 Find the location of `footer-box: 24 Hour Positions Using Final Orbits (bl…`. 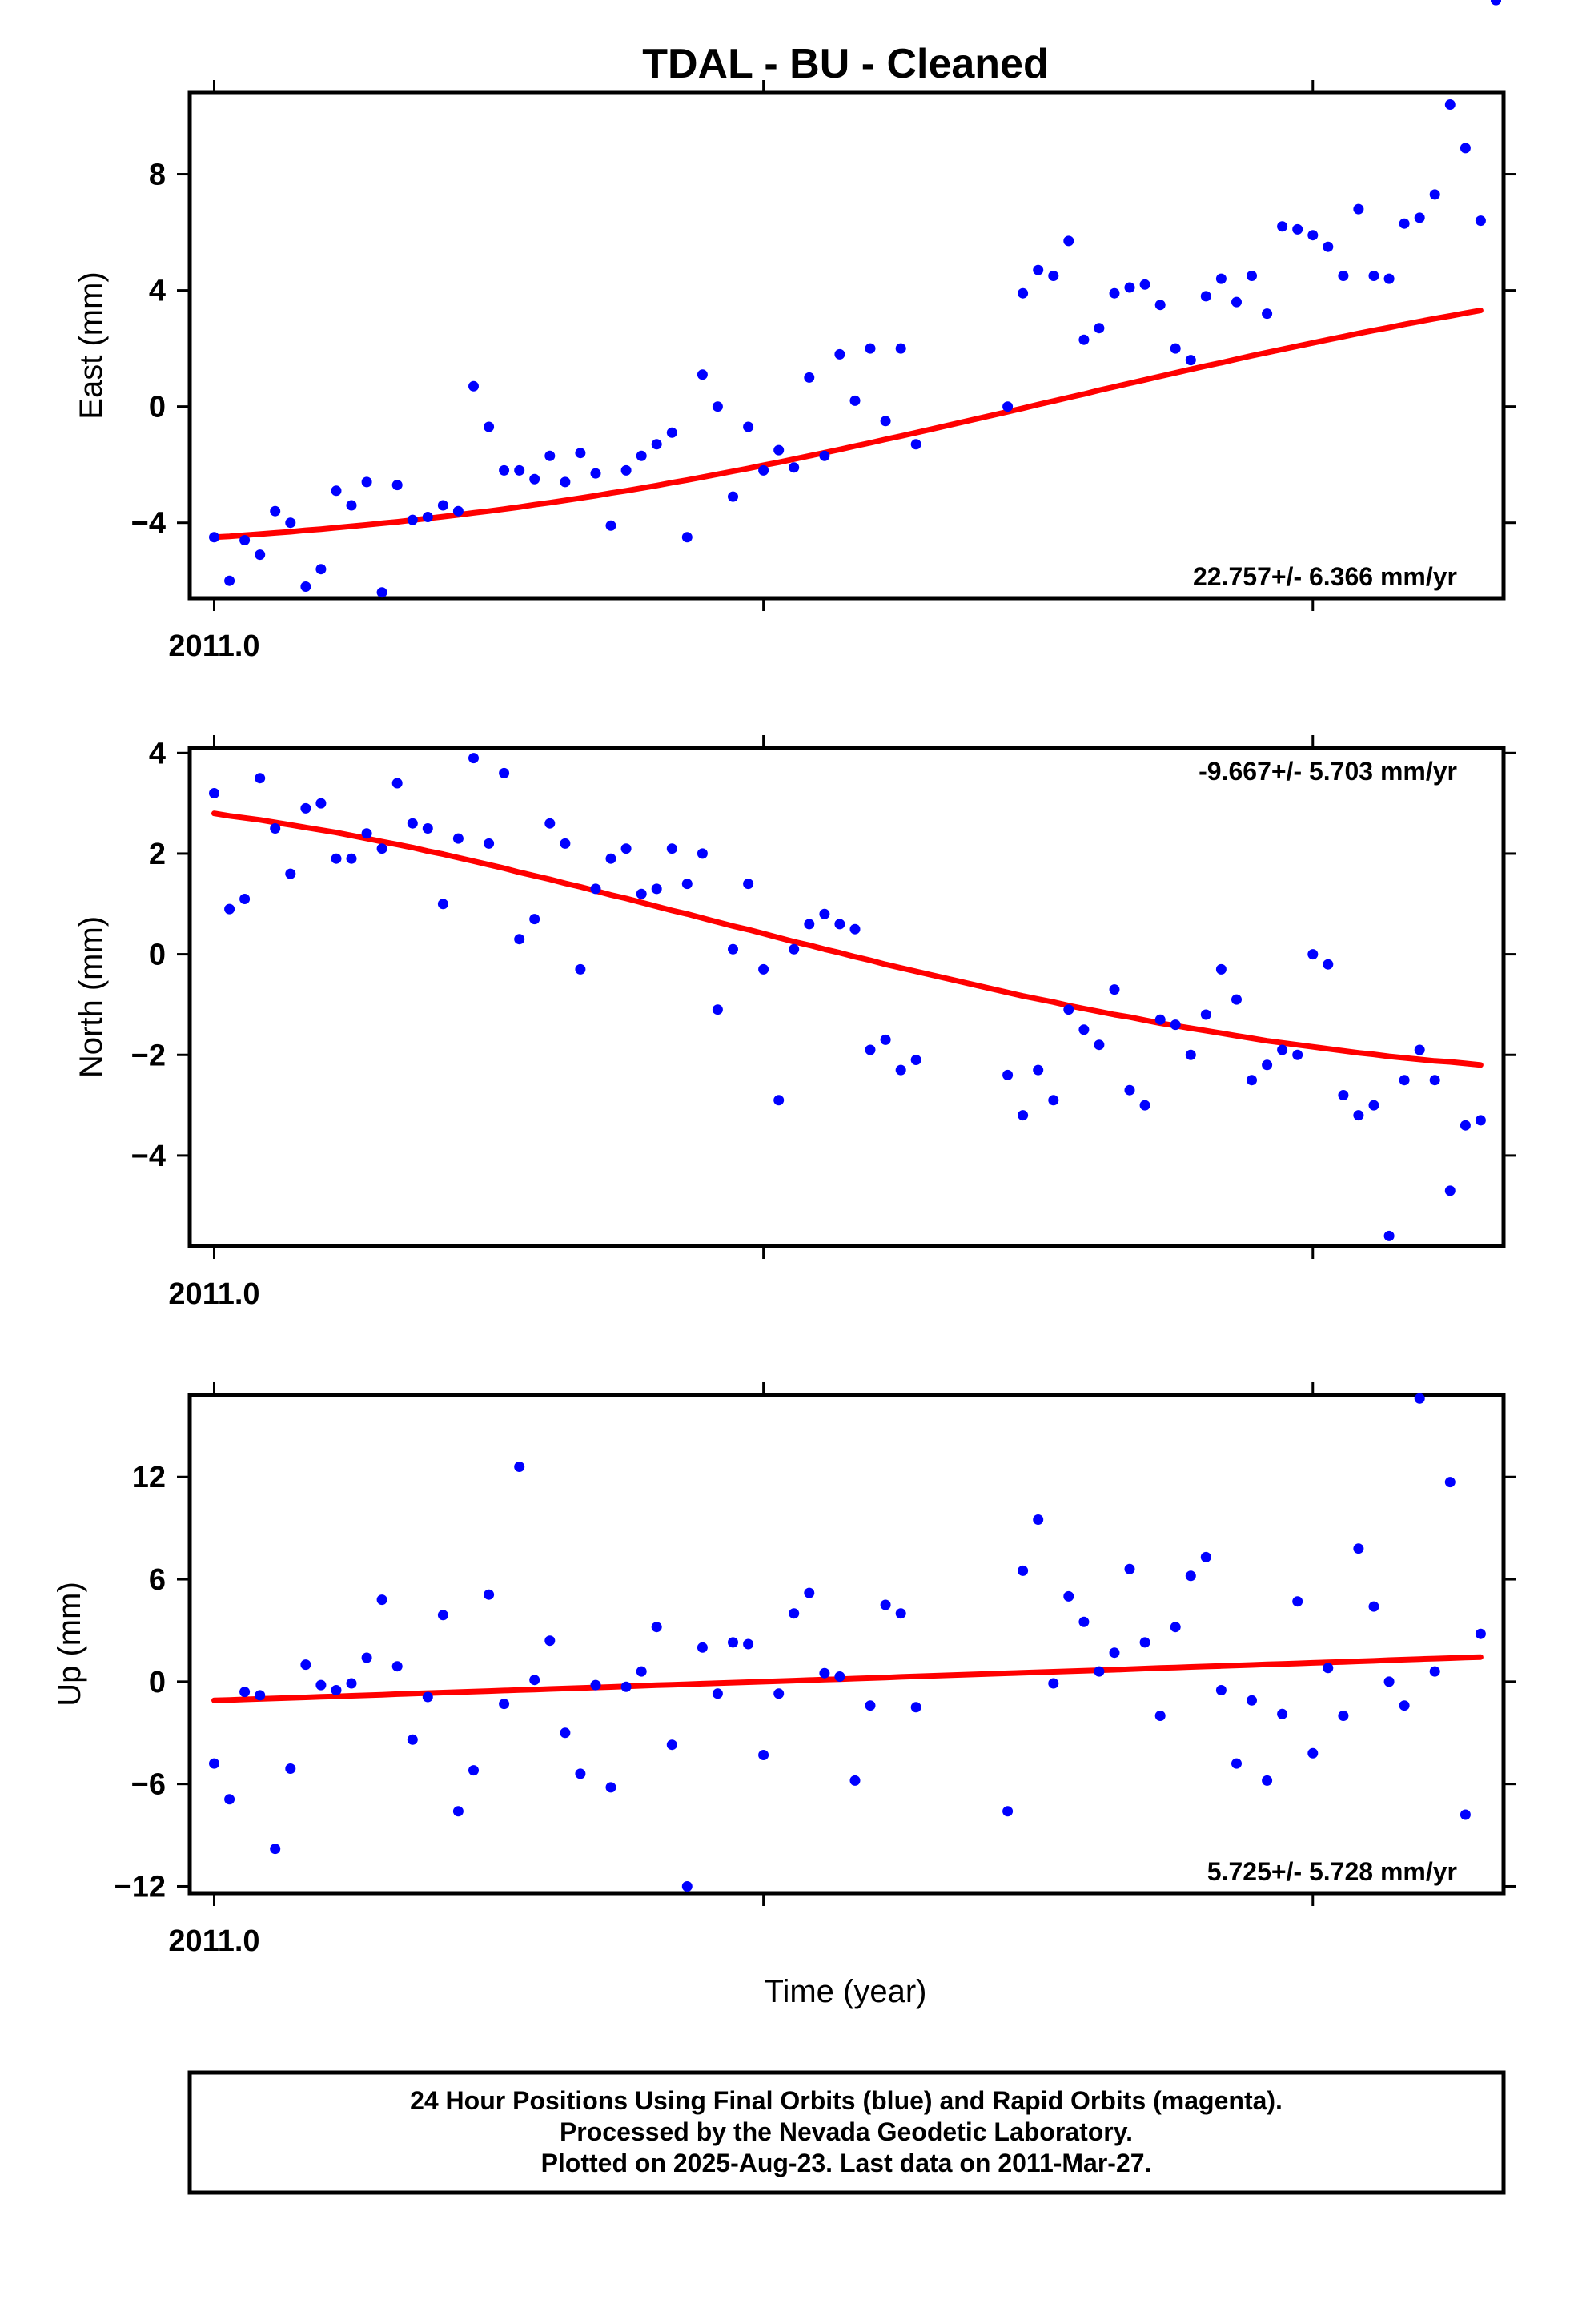

footer-box: 24 Hour Positions Using Final Orbits (bl… is located at coordinates (847, 2132).